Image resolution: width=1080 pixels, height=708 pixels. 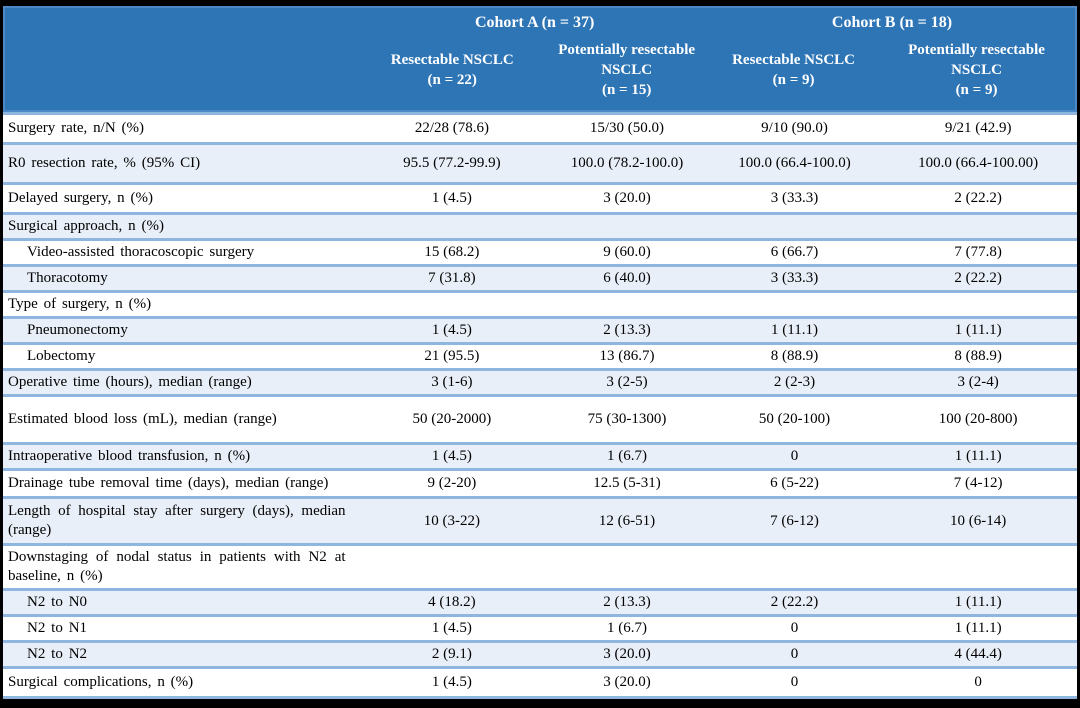 I want to click on row-value: 2 (22.2), so click(x=978, y=198).